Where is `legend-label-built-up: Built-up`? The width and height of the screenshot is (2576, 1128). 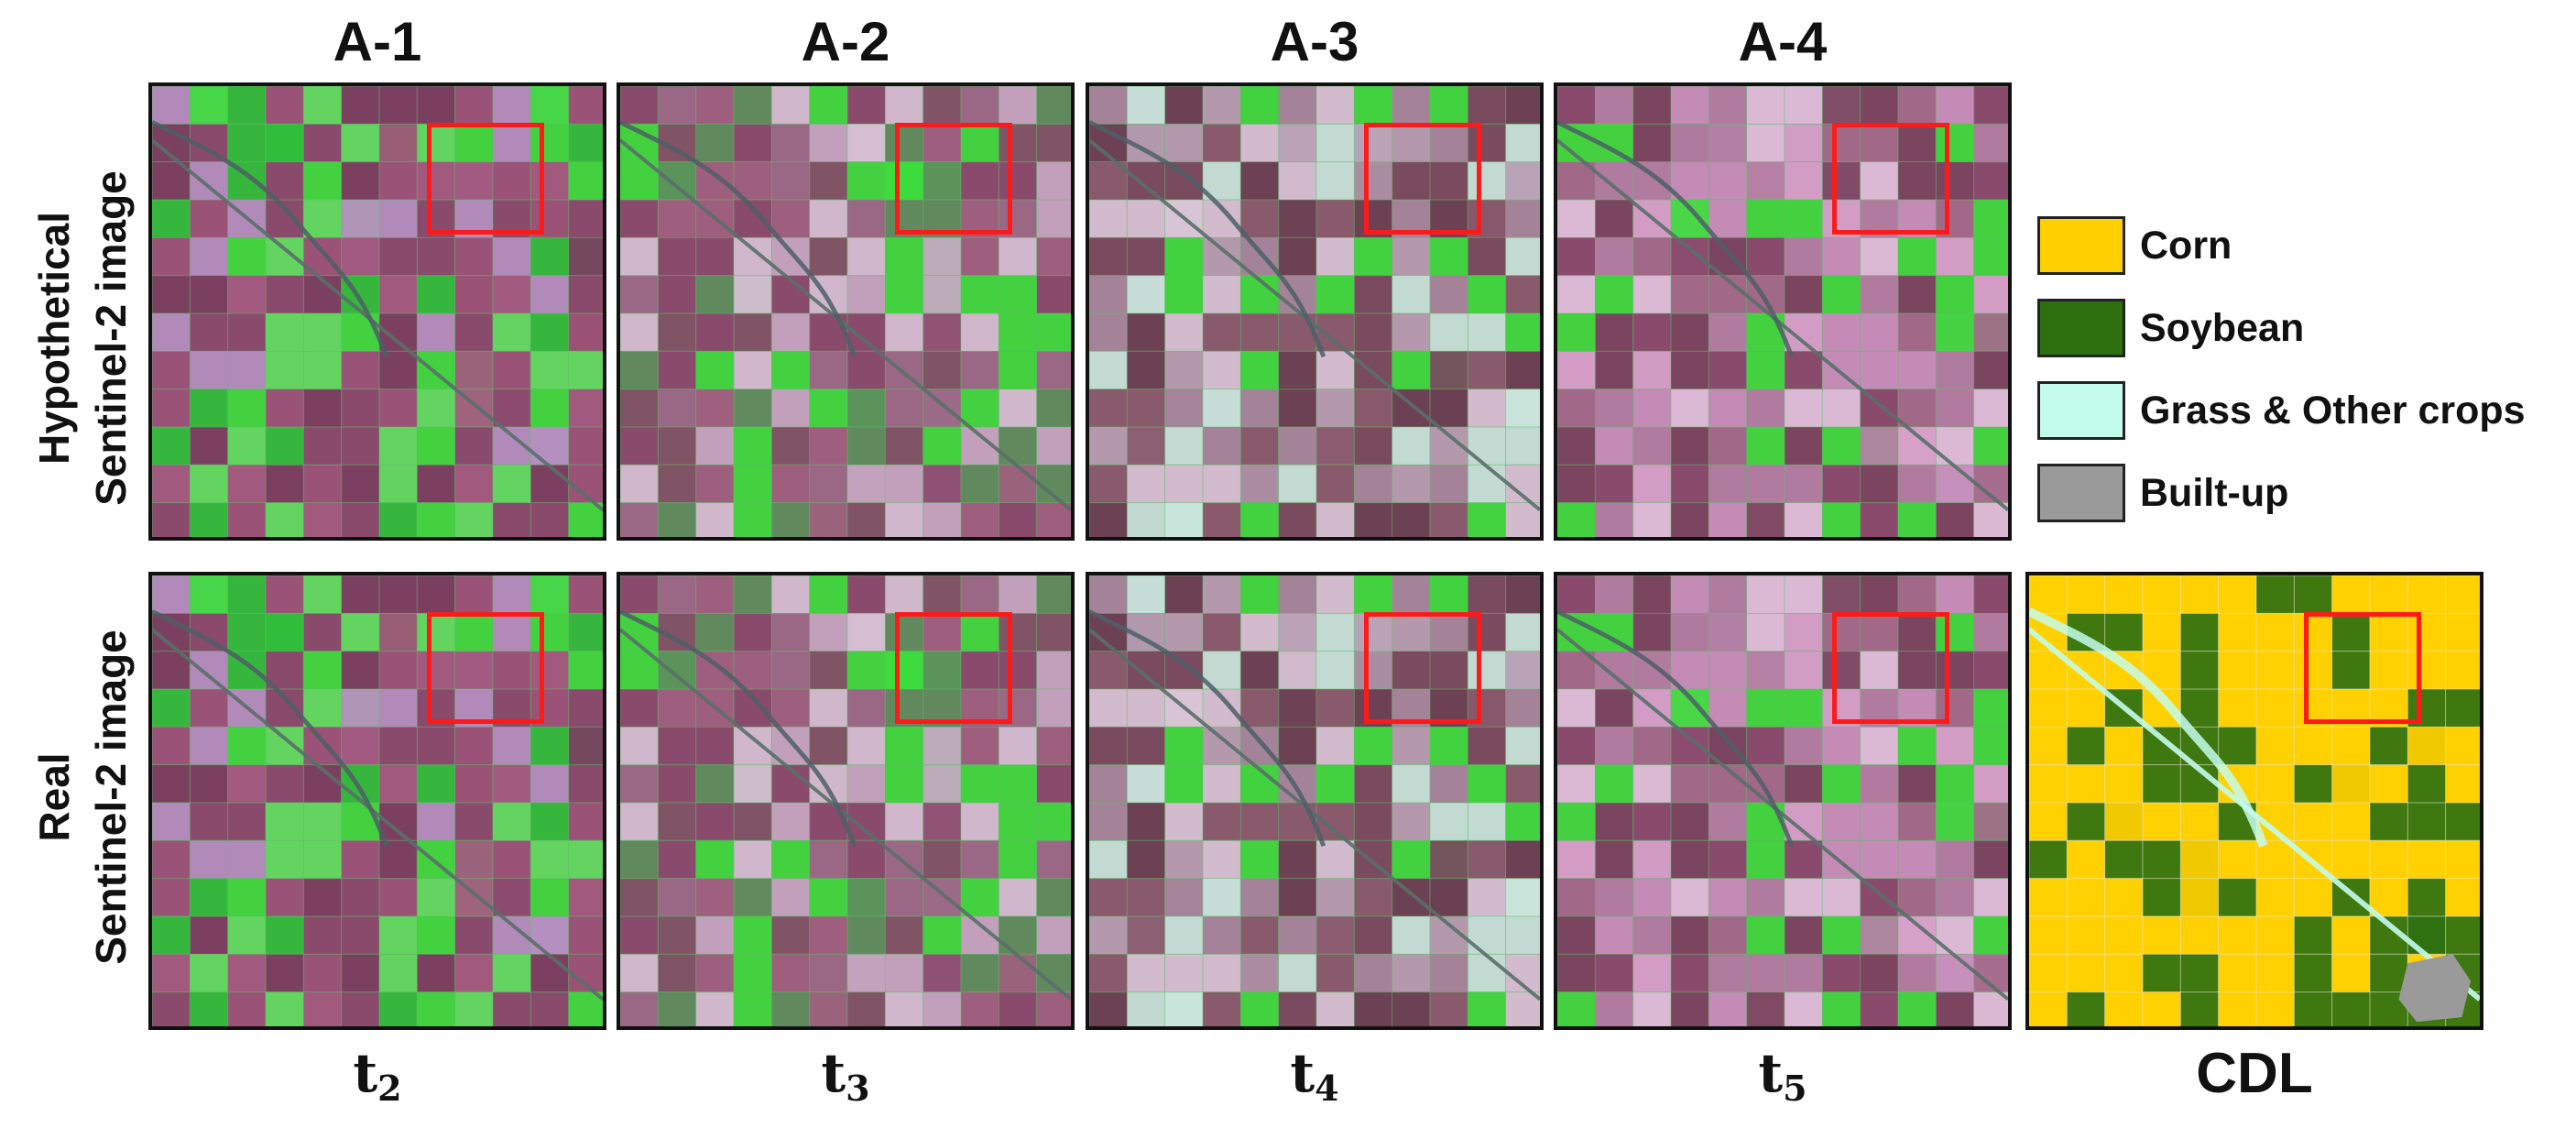
legend-label-built-up: Built-up is located at coordinates (2215, 492).